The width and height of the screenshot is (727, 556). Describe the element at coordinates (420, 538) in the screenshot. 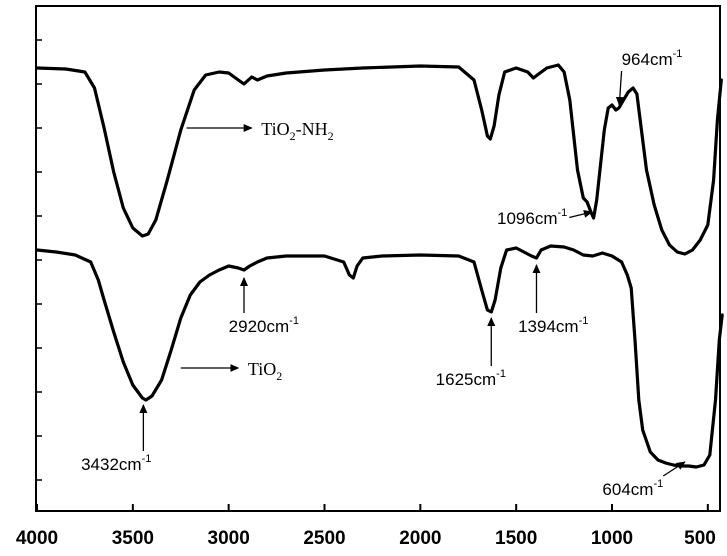

I see `x-tick-label: 2000` at that location.